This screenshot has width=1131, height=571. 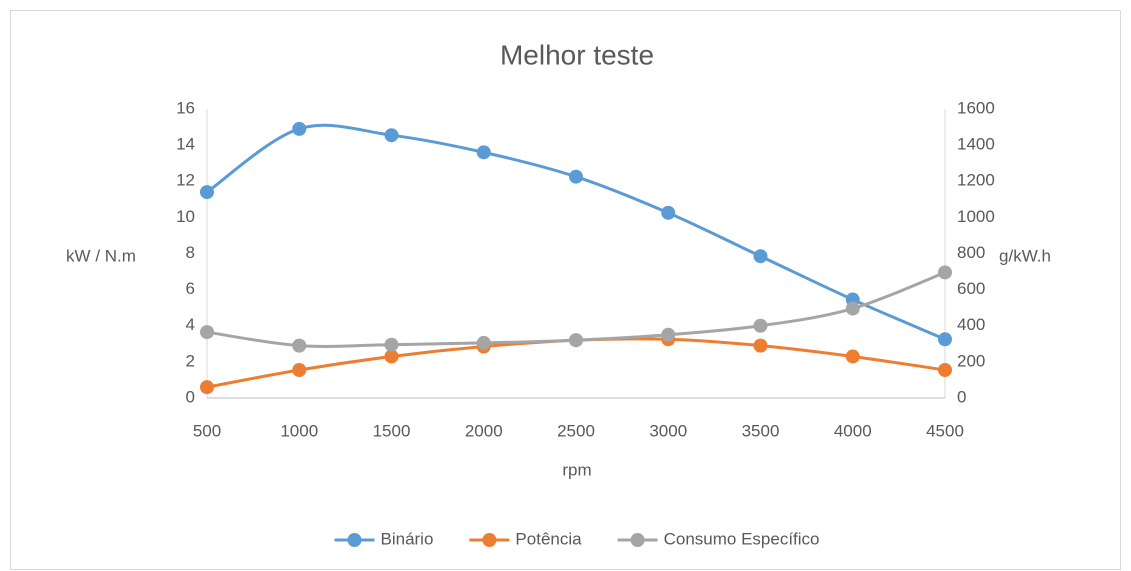 I want to click on legend: Binário Potência Consumo Específico, so click(x=577, y=538).